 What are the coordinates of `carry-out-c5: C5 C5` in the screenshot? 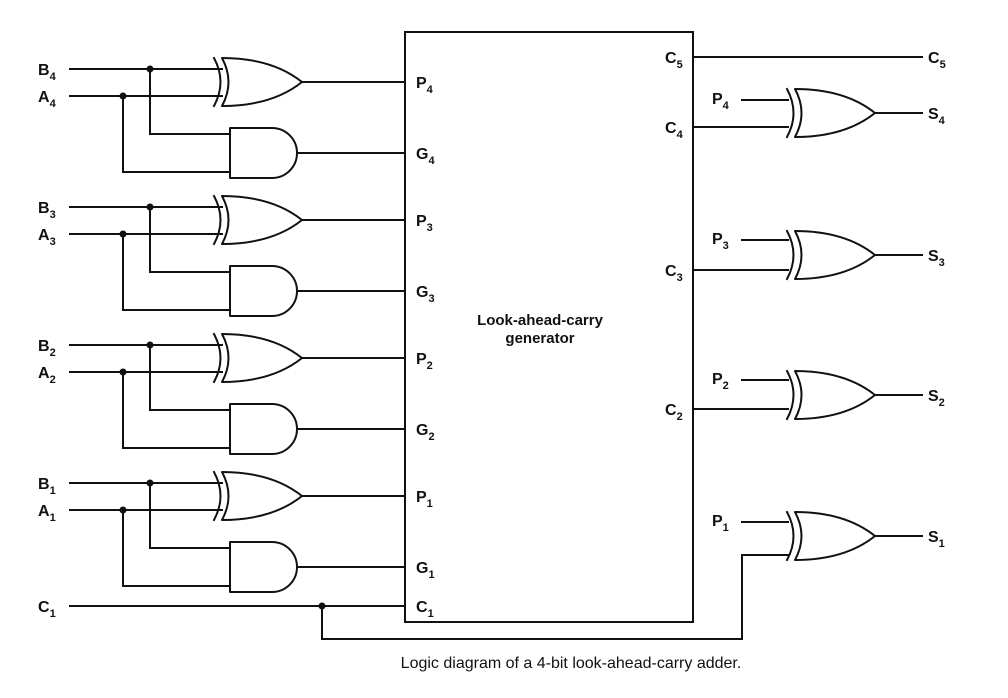 It's located at (805, 60).